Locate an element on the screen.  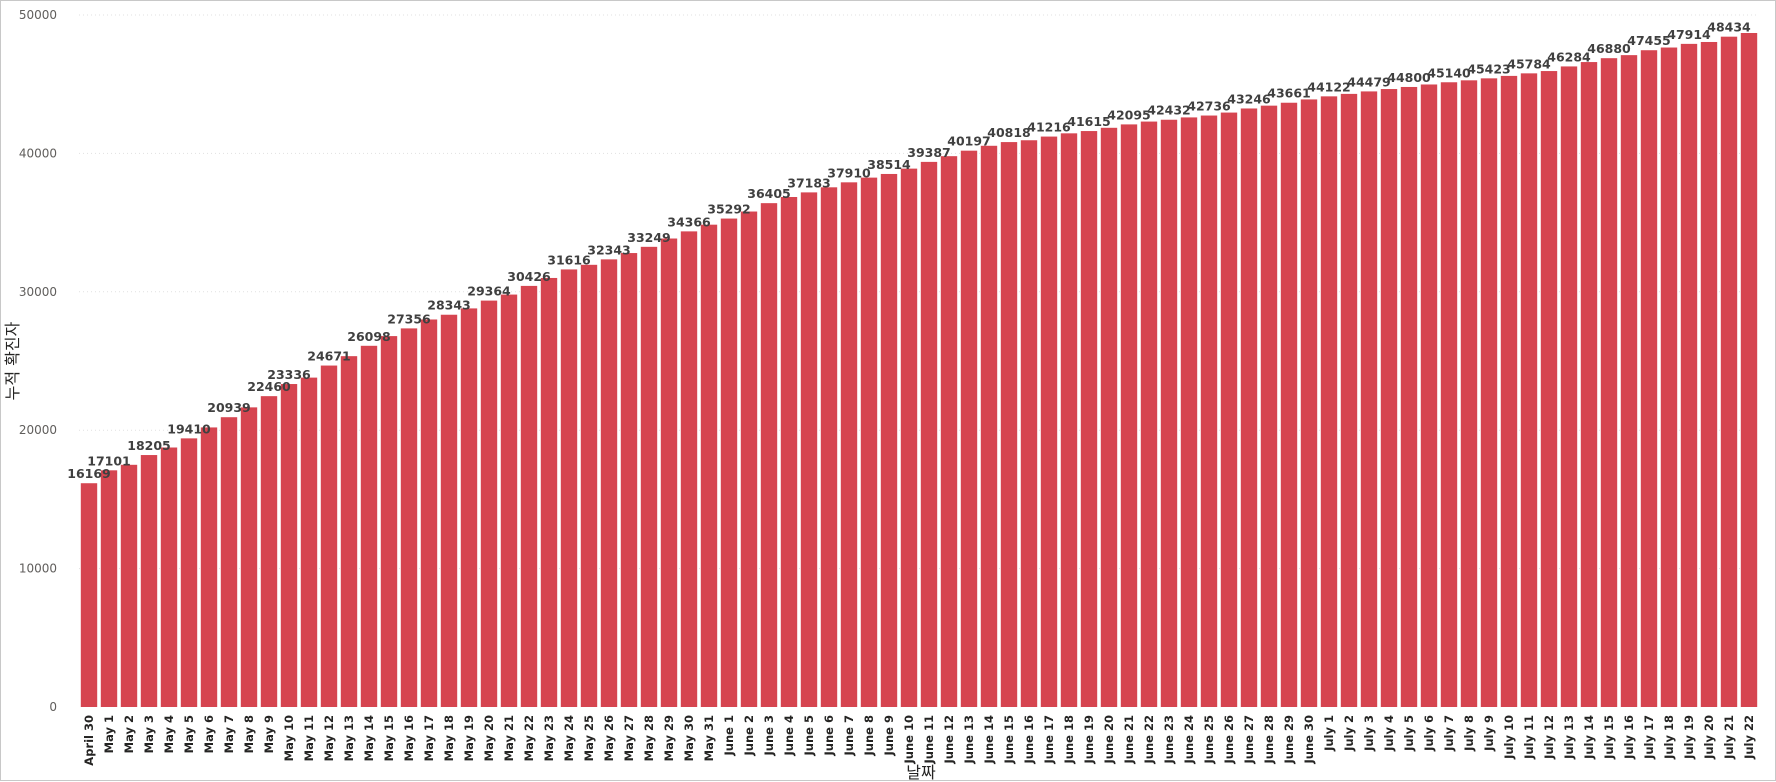
x-tick-label: July 7 is located at coordinates (1449, 733).